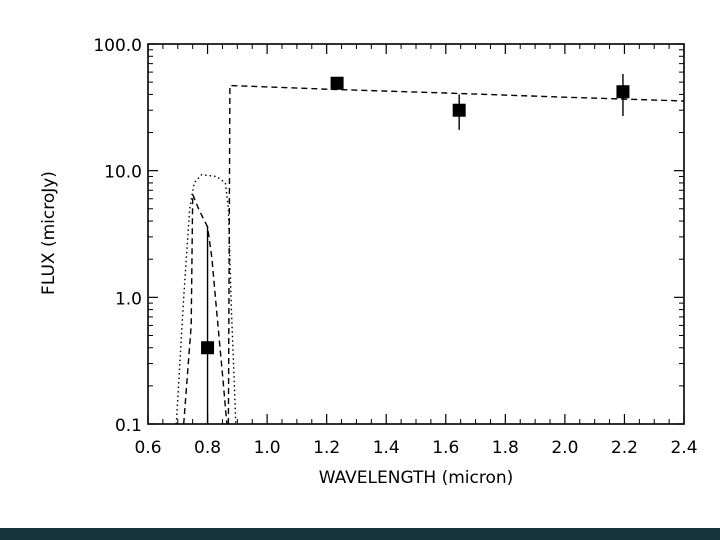  I want to click on x-axis-title: WAVELENGTH (micron), so click(416, 478).